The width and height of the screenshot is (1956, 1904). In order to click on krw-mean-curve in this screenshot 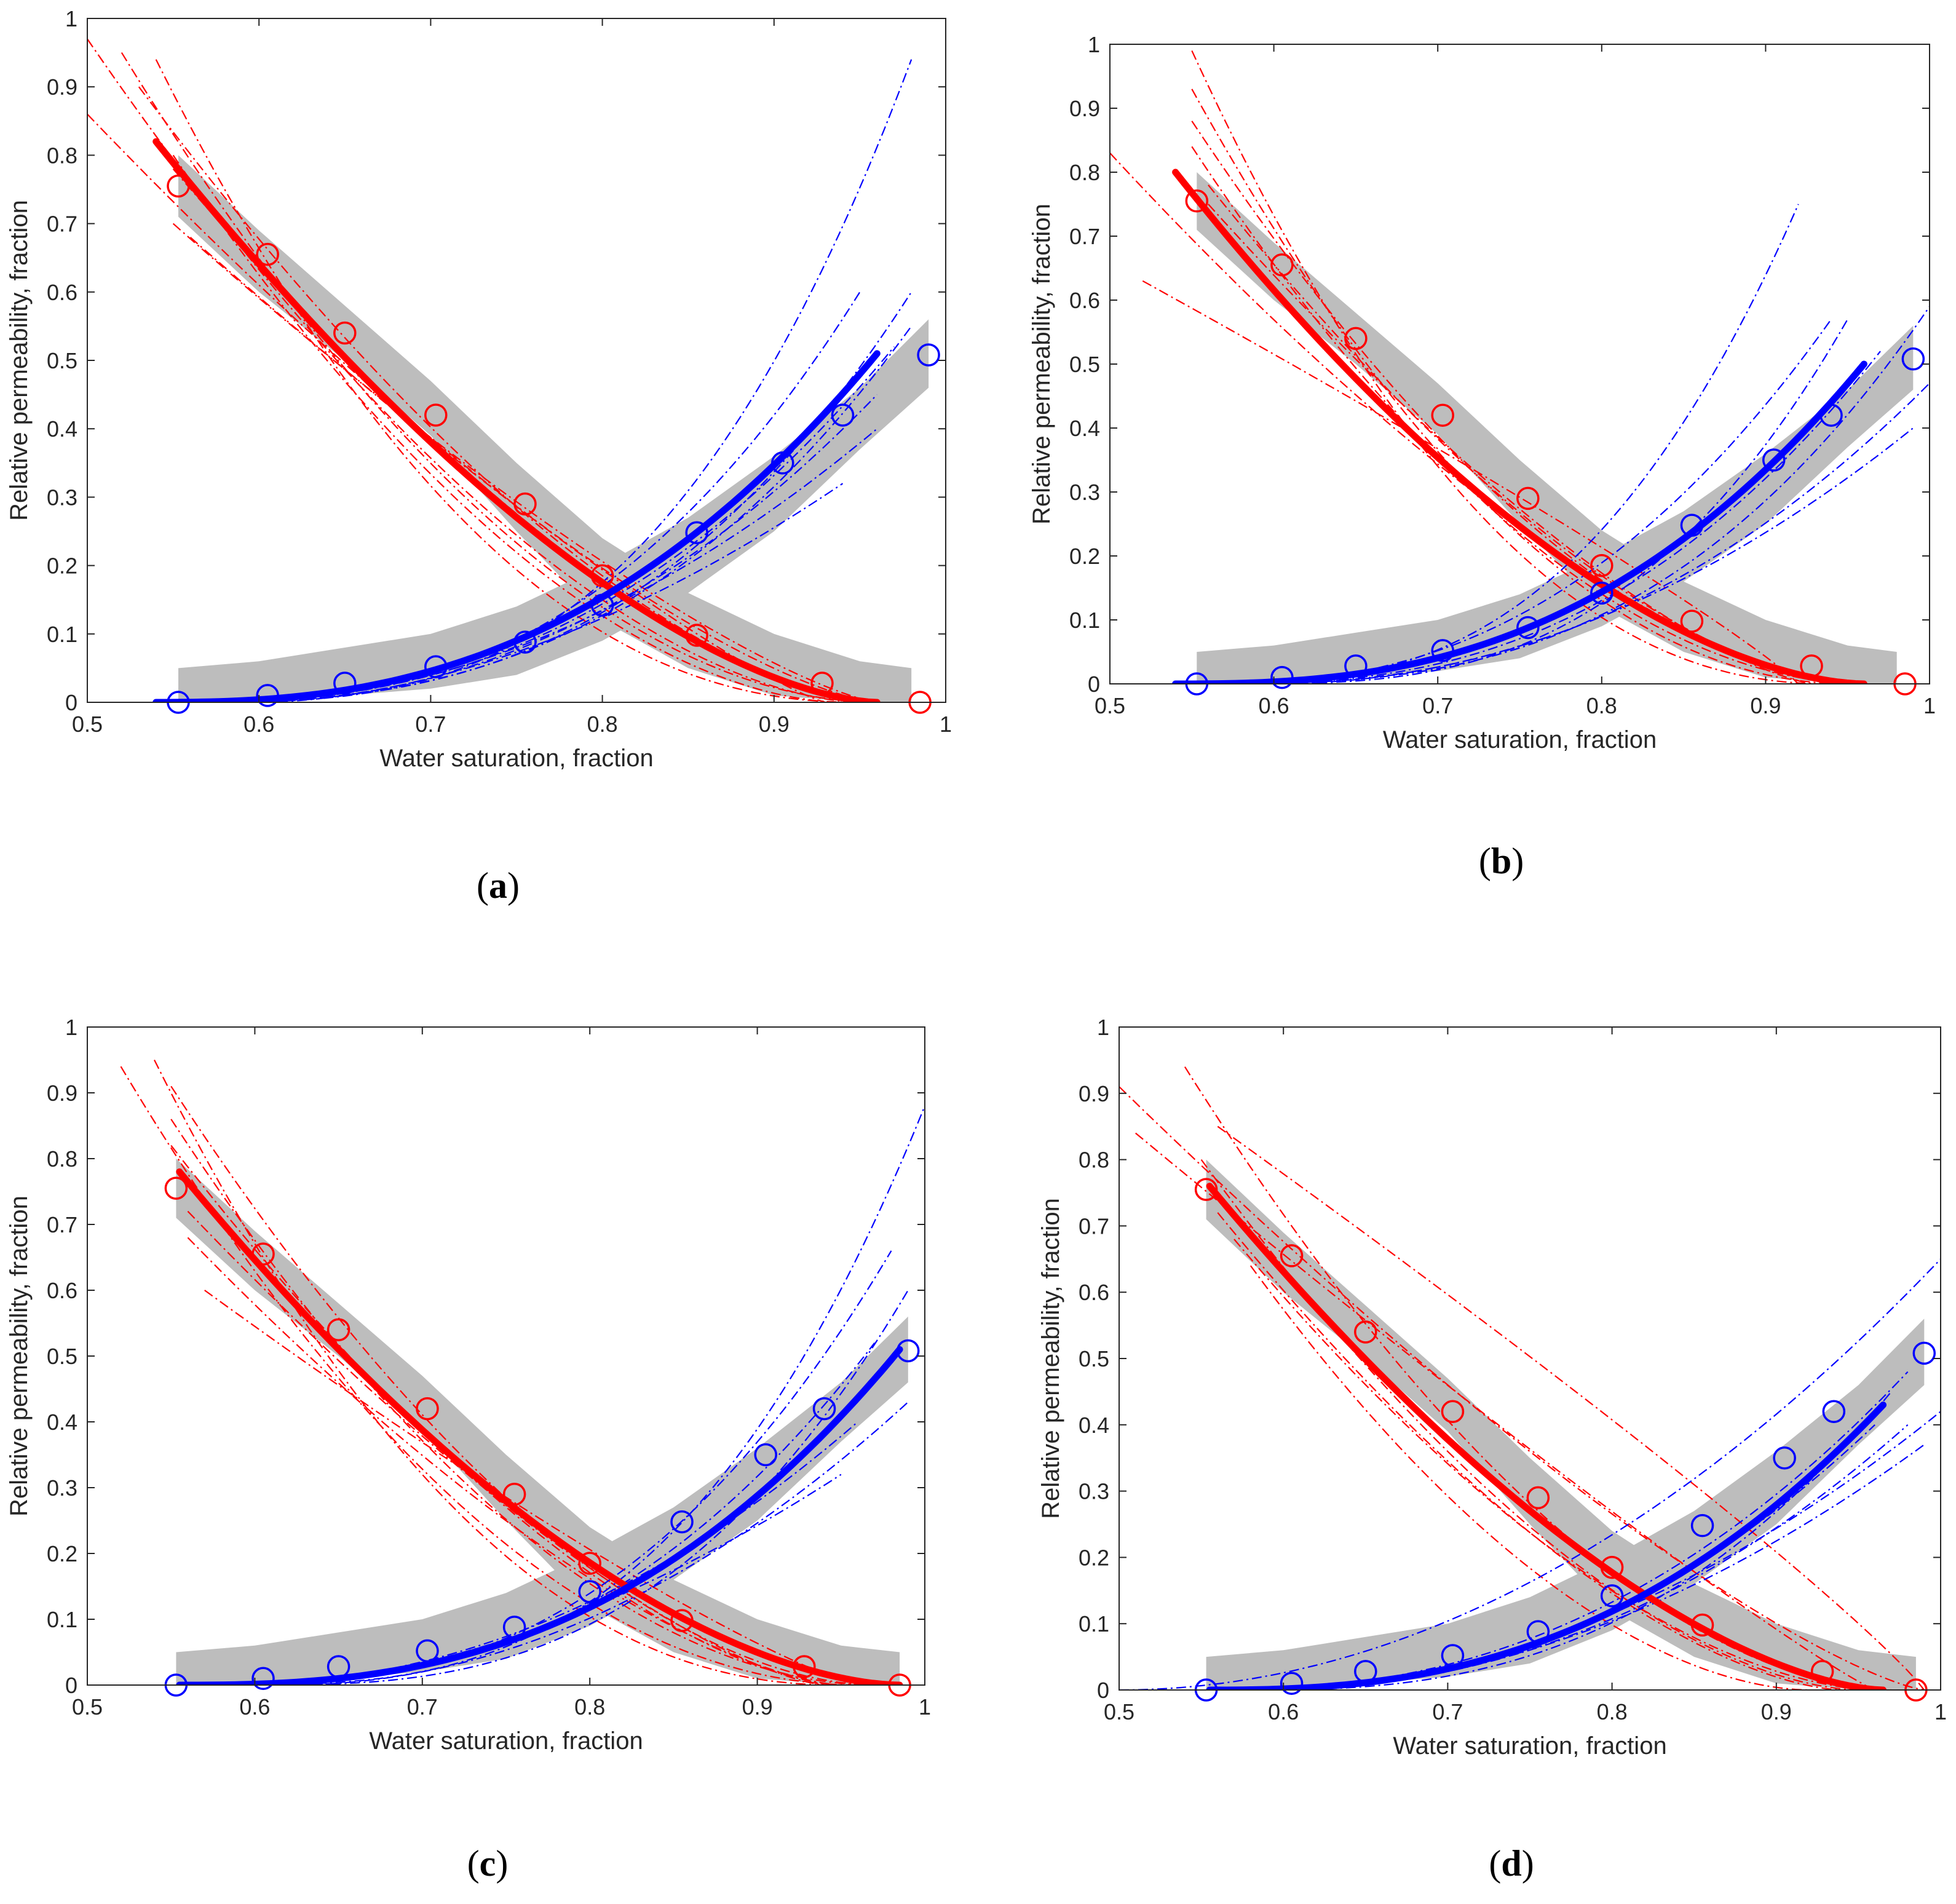, I will do `click(539, 1515)`.